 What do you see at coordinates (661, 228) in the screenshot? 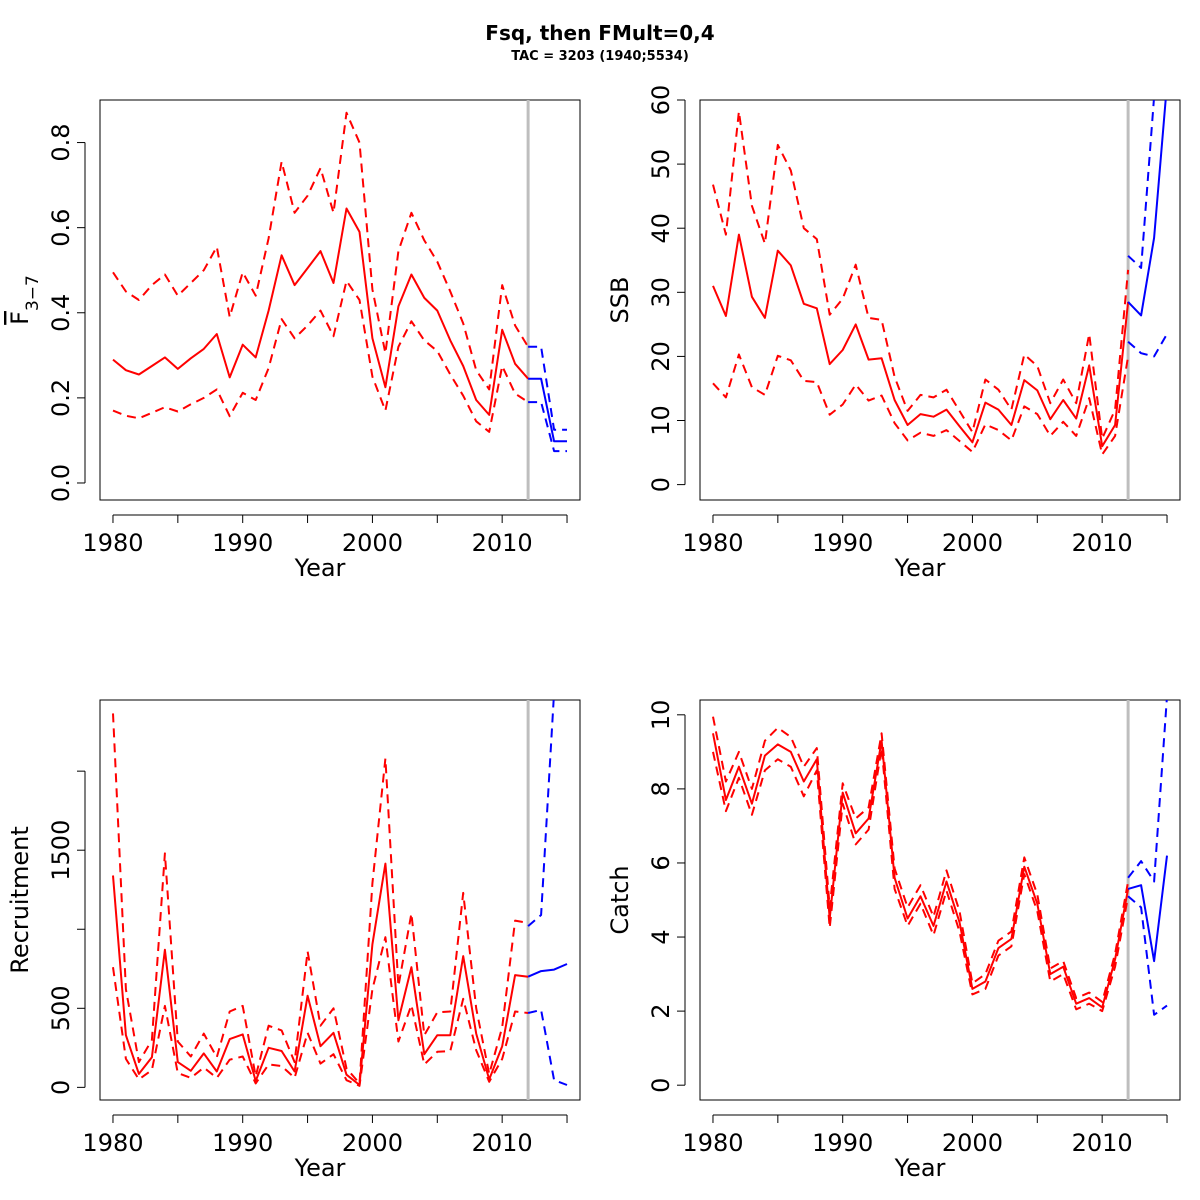
I see `y-tick-label: 40` at bounding box center [661, 228].